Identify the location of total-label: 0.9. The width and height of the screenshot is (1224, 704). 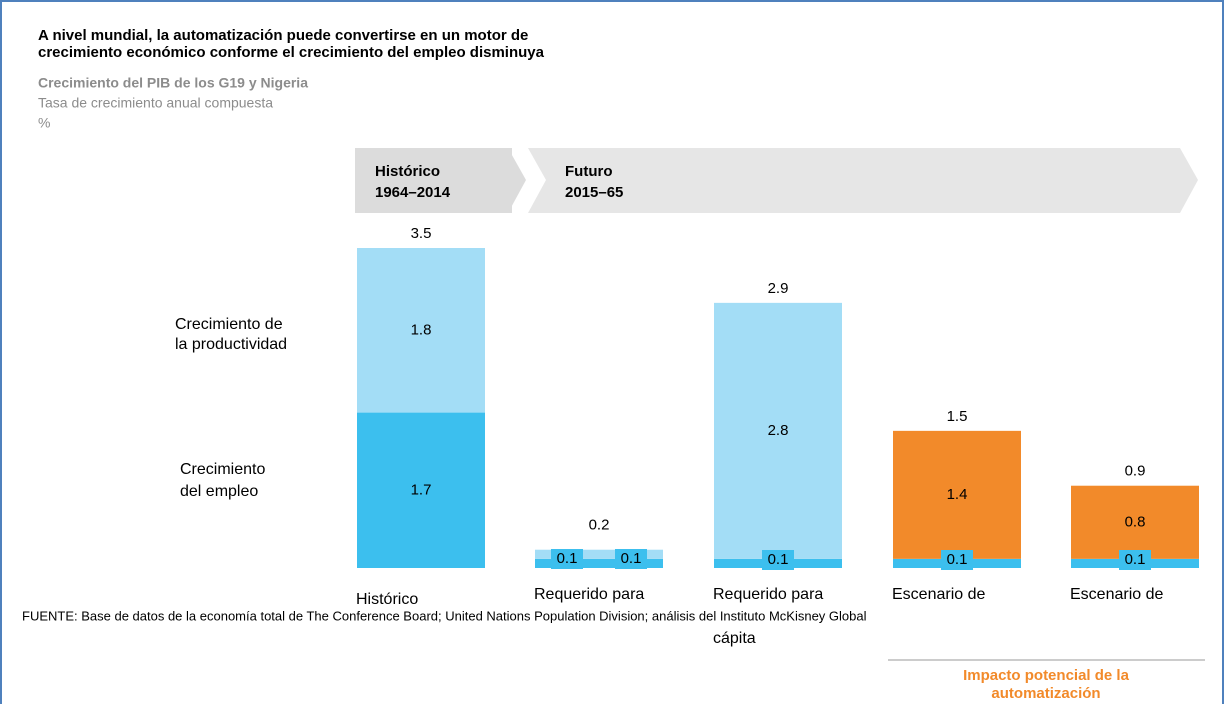
(1135, 471).